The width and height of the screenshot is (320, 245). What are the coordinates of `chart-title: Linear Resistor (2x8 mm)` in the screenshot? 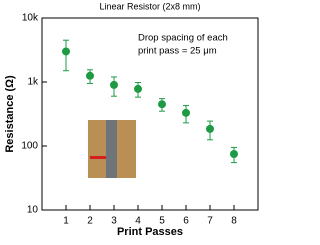 It's located at (149, 6).